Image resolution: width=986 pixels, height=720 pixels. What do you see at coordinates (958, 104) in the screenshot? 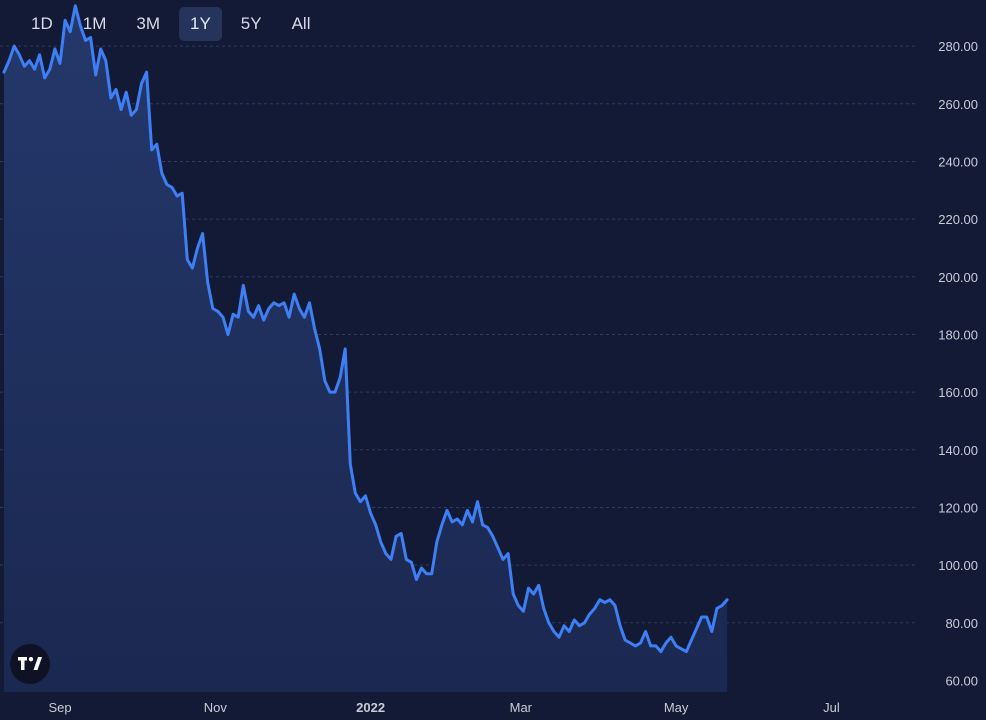
I see `y-tick-label: 260.00` at bounding box center [958, 104].